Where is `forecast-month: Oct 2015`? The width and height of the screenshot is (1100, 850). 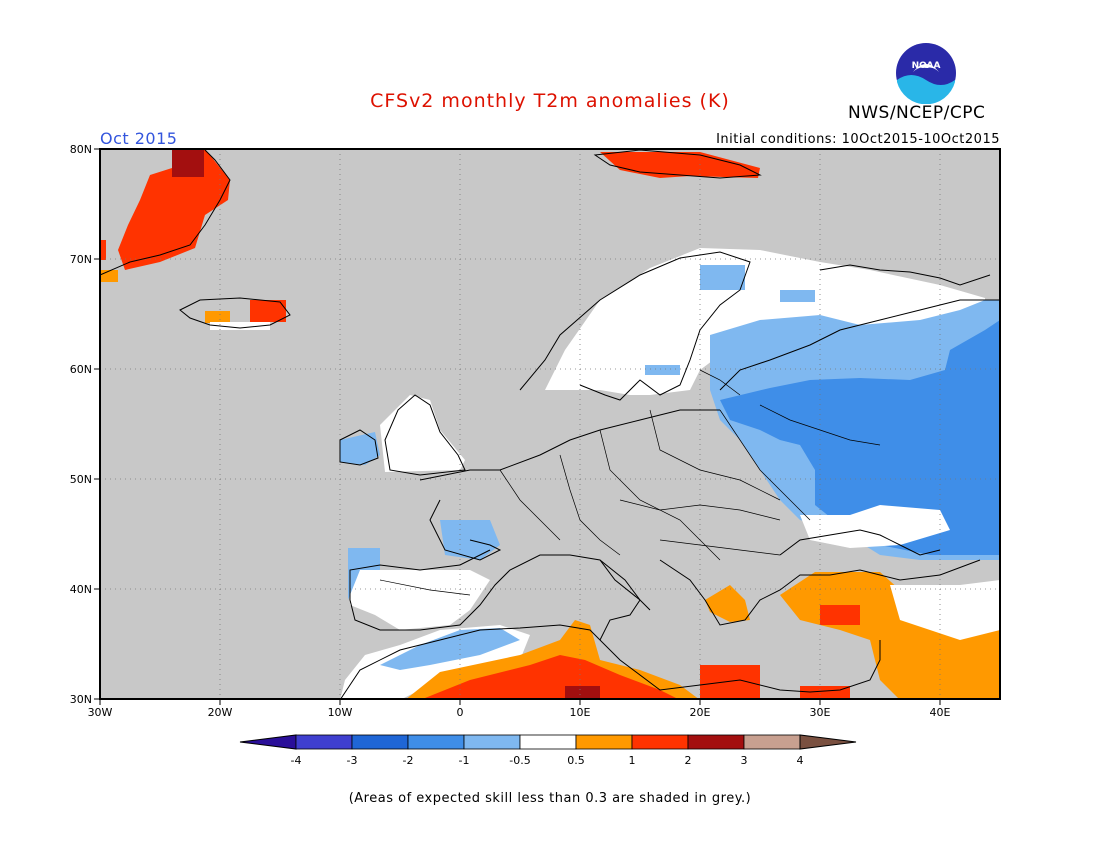
forecast-month: Oct 2015 is located at coordinates (139, 138).